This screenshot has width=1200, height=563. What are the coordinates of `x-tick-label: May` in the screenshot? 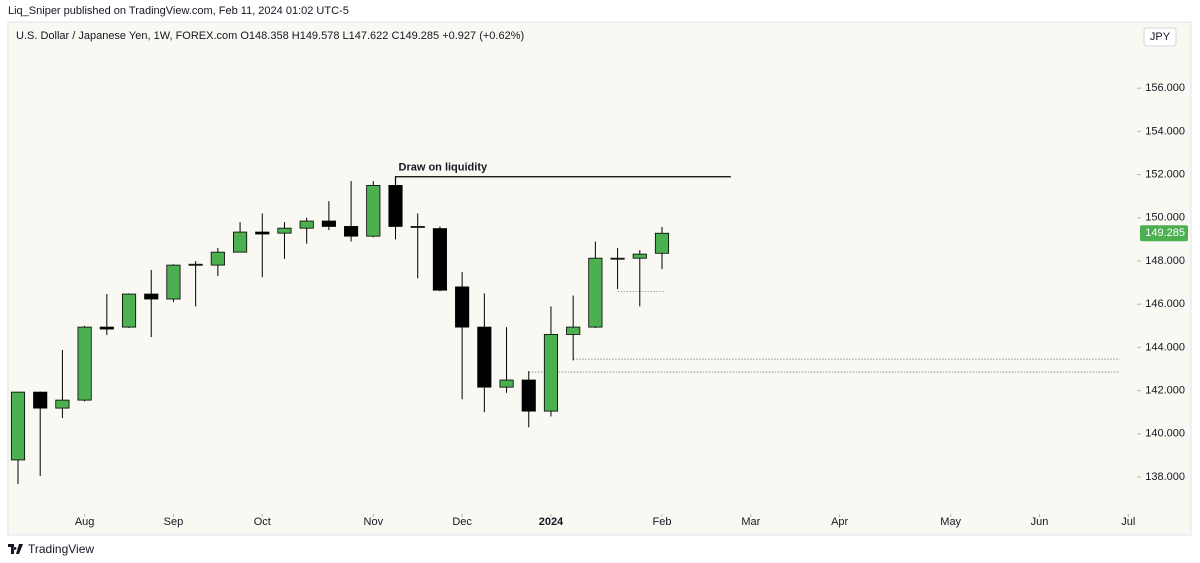 It's located at (950, 522).